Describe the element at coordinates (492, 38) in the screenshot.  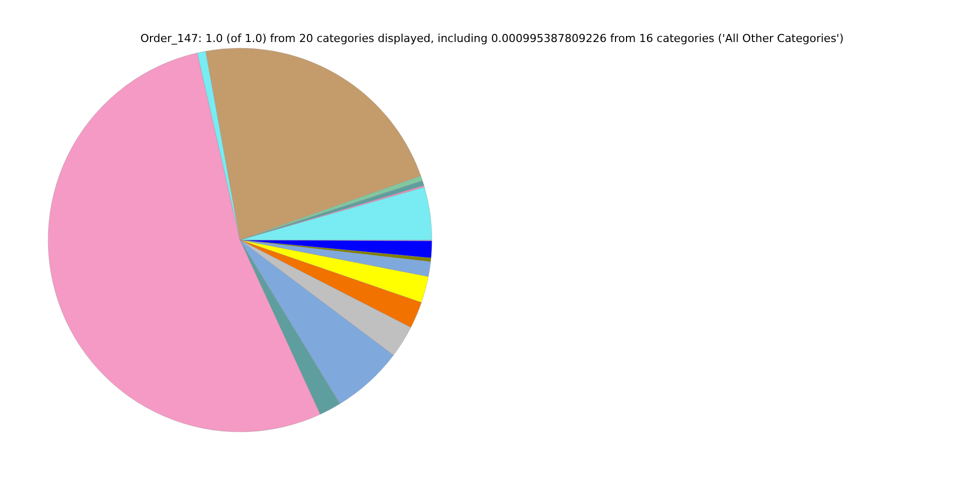
I see `text: Order_147: 1.0 (of 1.0) from 20 categories displayed, including 0.000995387809226 from 16 categories ('All Other Categories')` at that location.